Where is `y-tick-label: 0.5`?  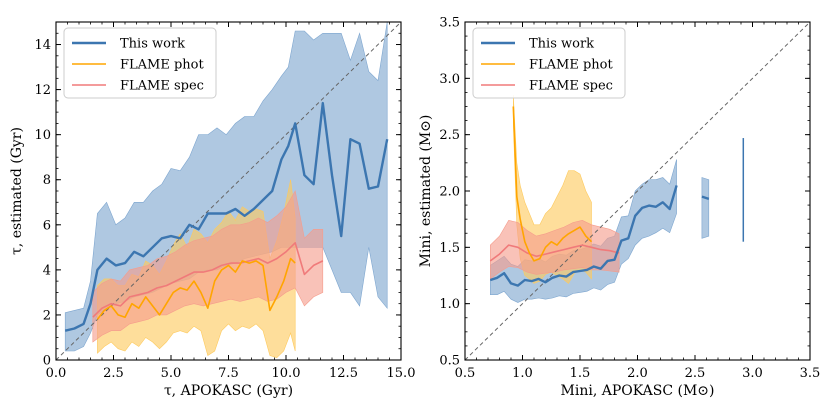
y-tick-label: 0.5 is located at coordinates (449, 361).